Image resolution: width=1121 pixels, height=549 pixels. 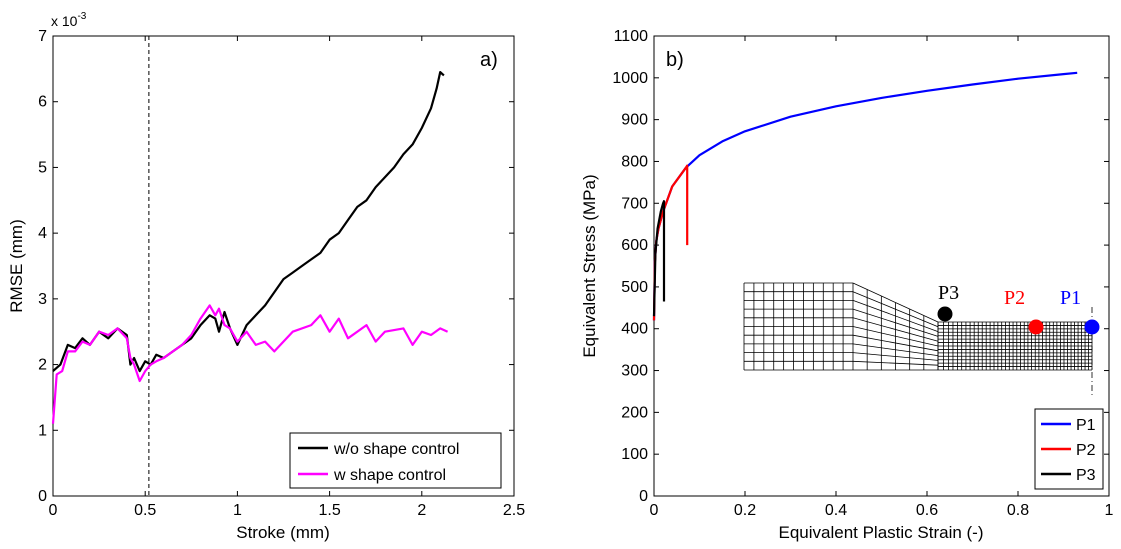 What do you see at coordinates (589, 265) in the screenshot?
I see `chart-b-y-axis-label: Equivalent Stress (MPa)` at bounding box center [589, 265].